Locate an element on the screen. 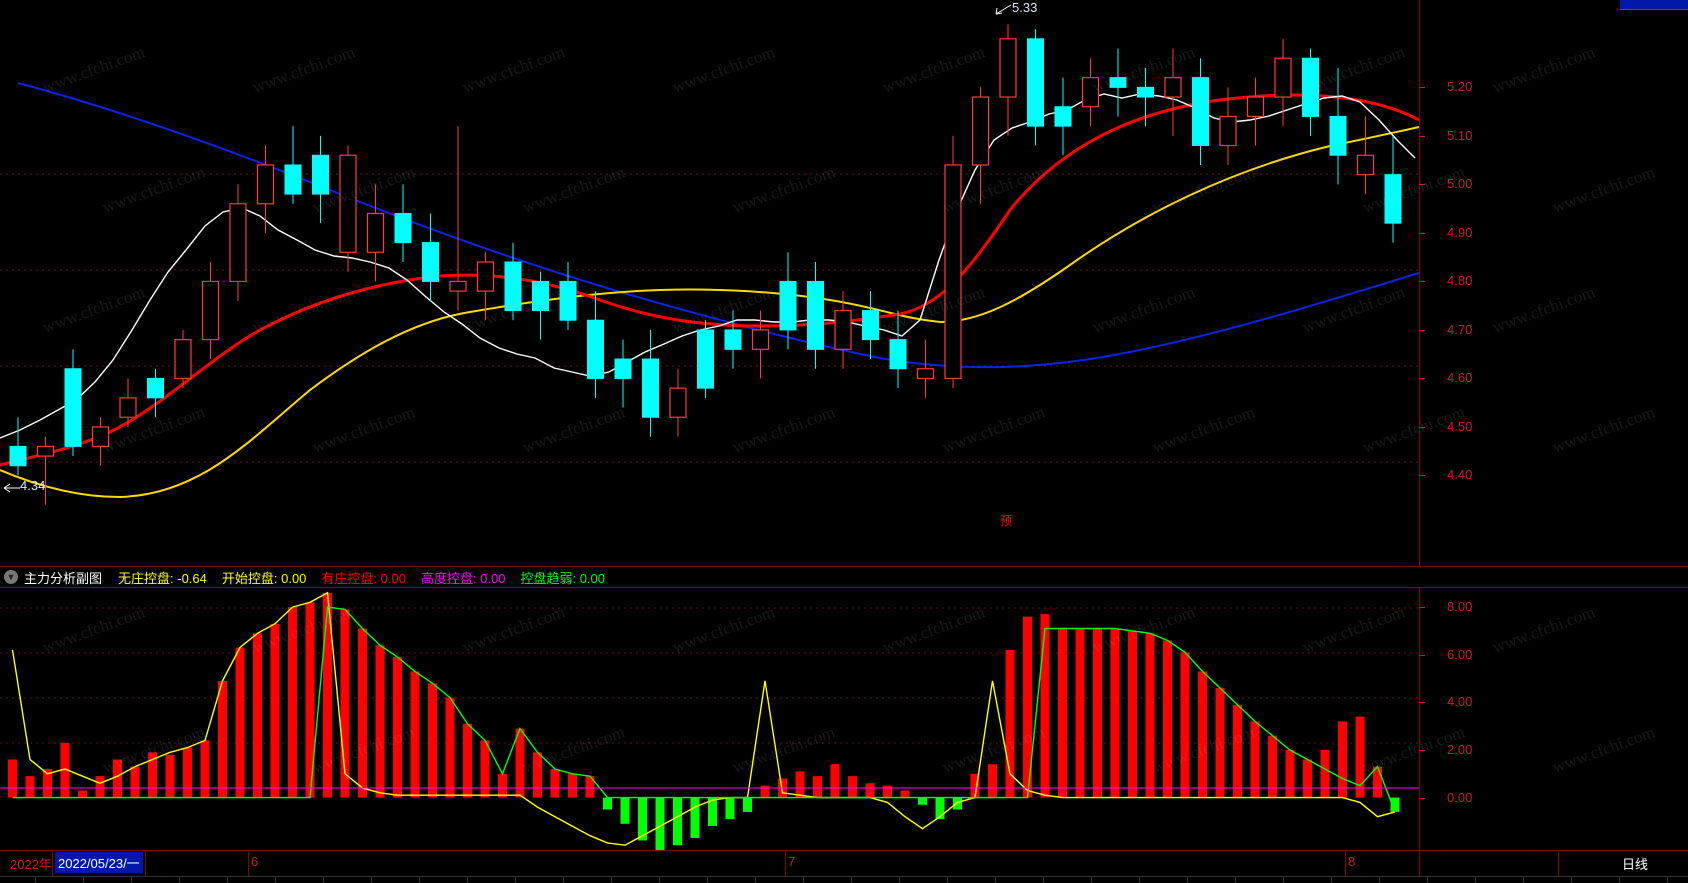  price-tick-label: 5.00 is located at coordinates (1460, 184).